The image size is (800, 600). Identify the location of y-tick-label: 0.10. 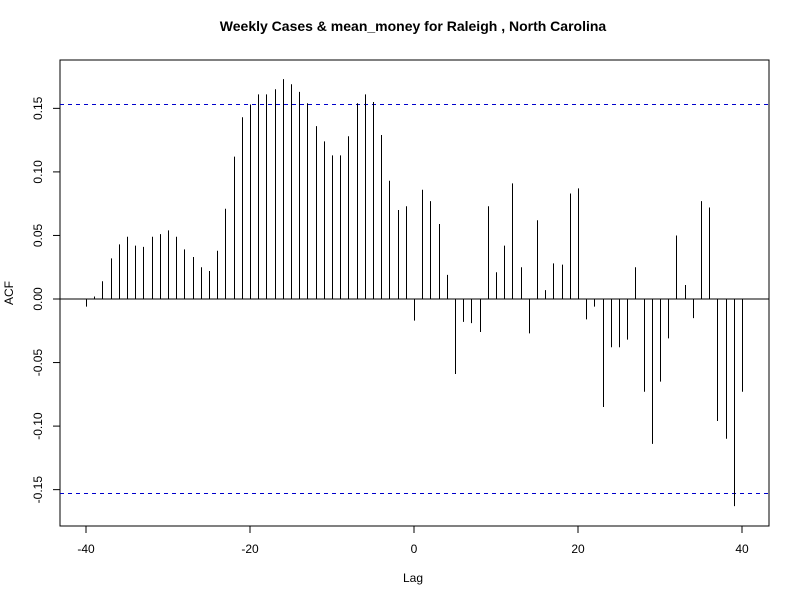
(38, 172).